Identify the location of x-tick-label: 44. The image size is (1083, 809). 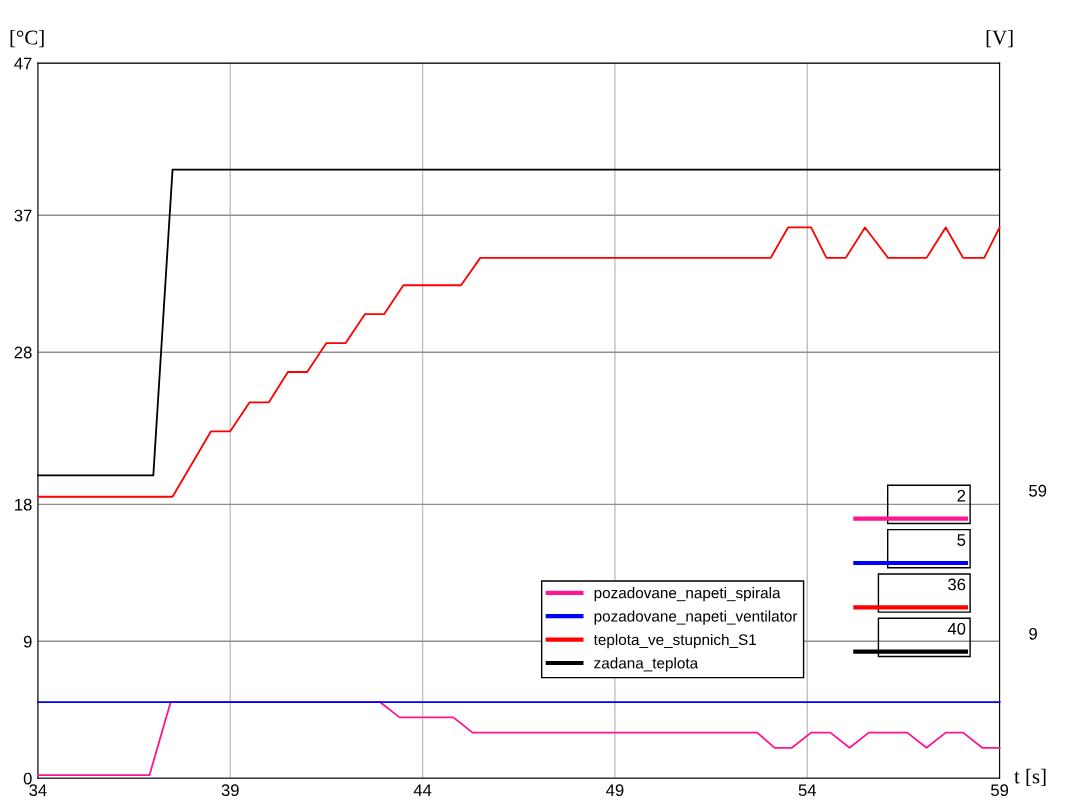
(422, 790).